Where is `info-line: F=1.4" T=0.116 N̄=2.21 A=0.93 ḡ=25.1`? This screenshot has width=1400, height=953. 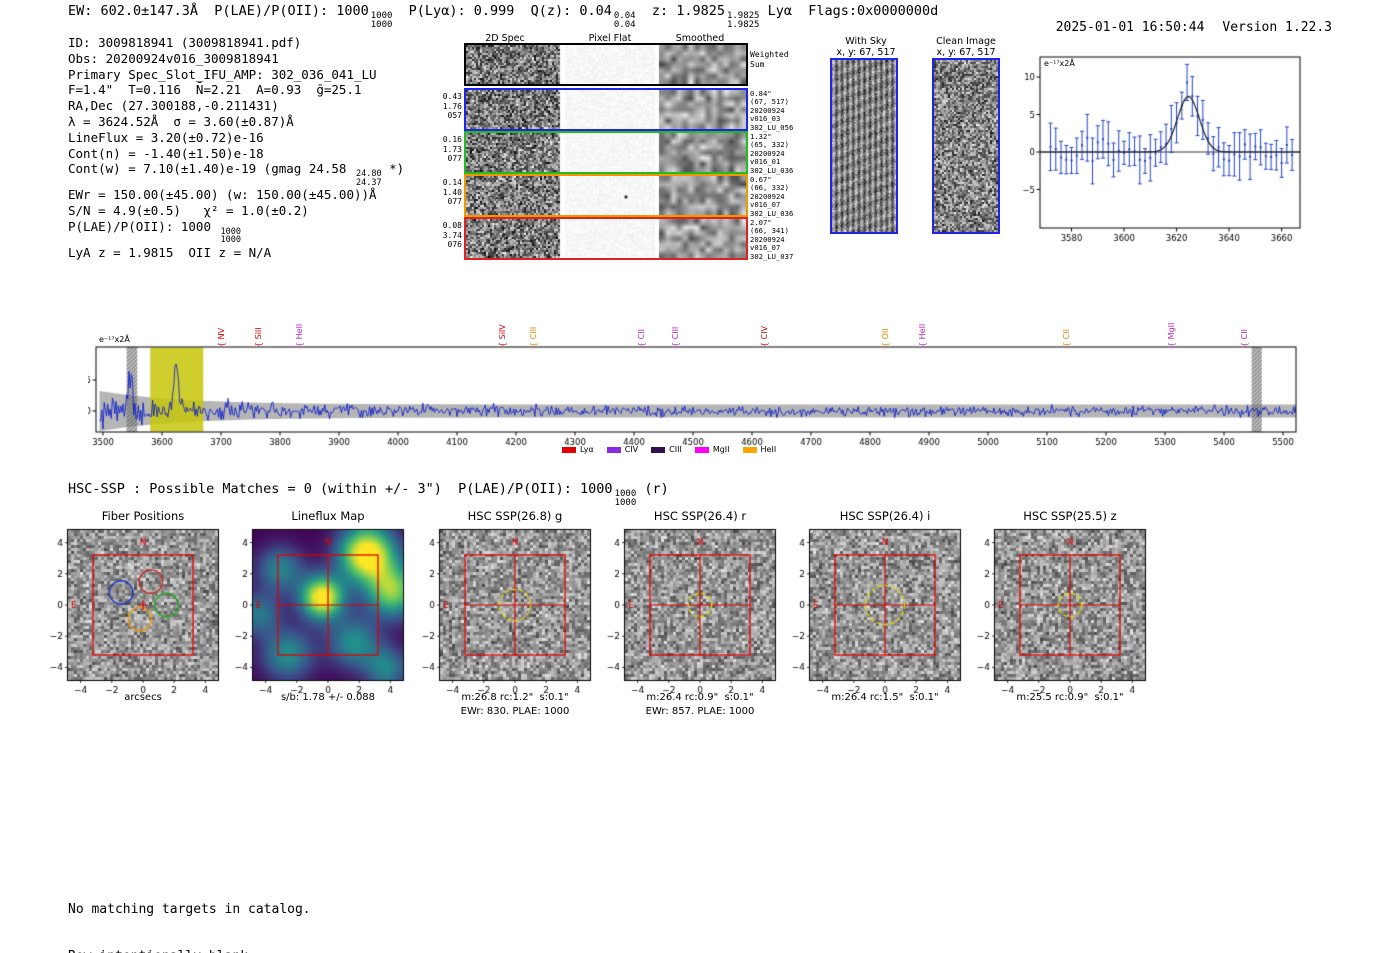 info-line: F=1.4" T=0.116 N̄=2.21 A=0.93 ḡ=25.1 is located at coordinates (236, 90).